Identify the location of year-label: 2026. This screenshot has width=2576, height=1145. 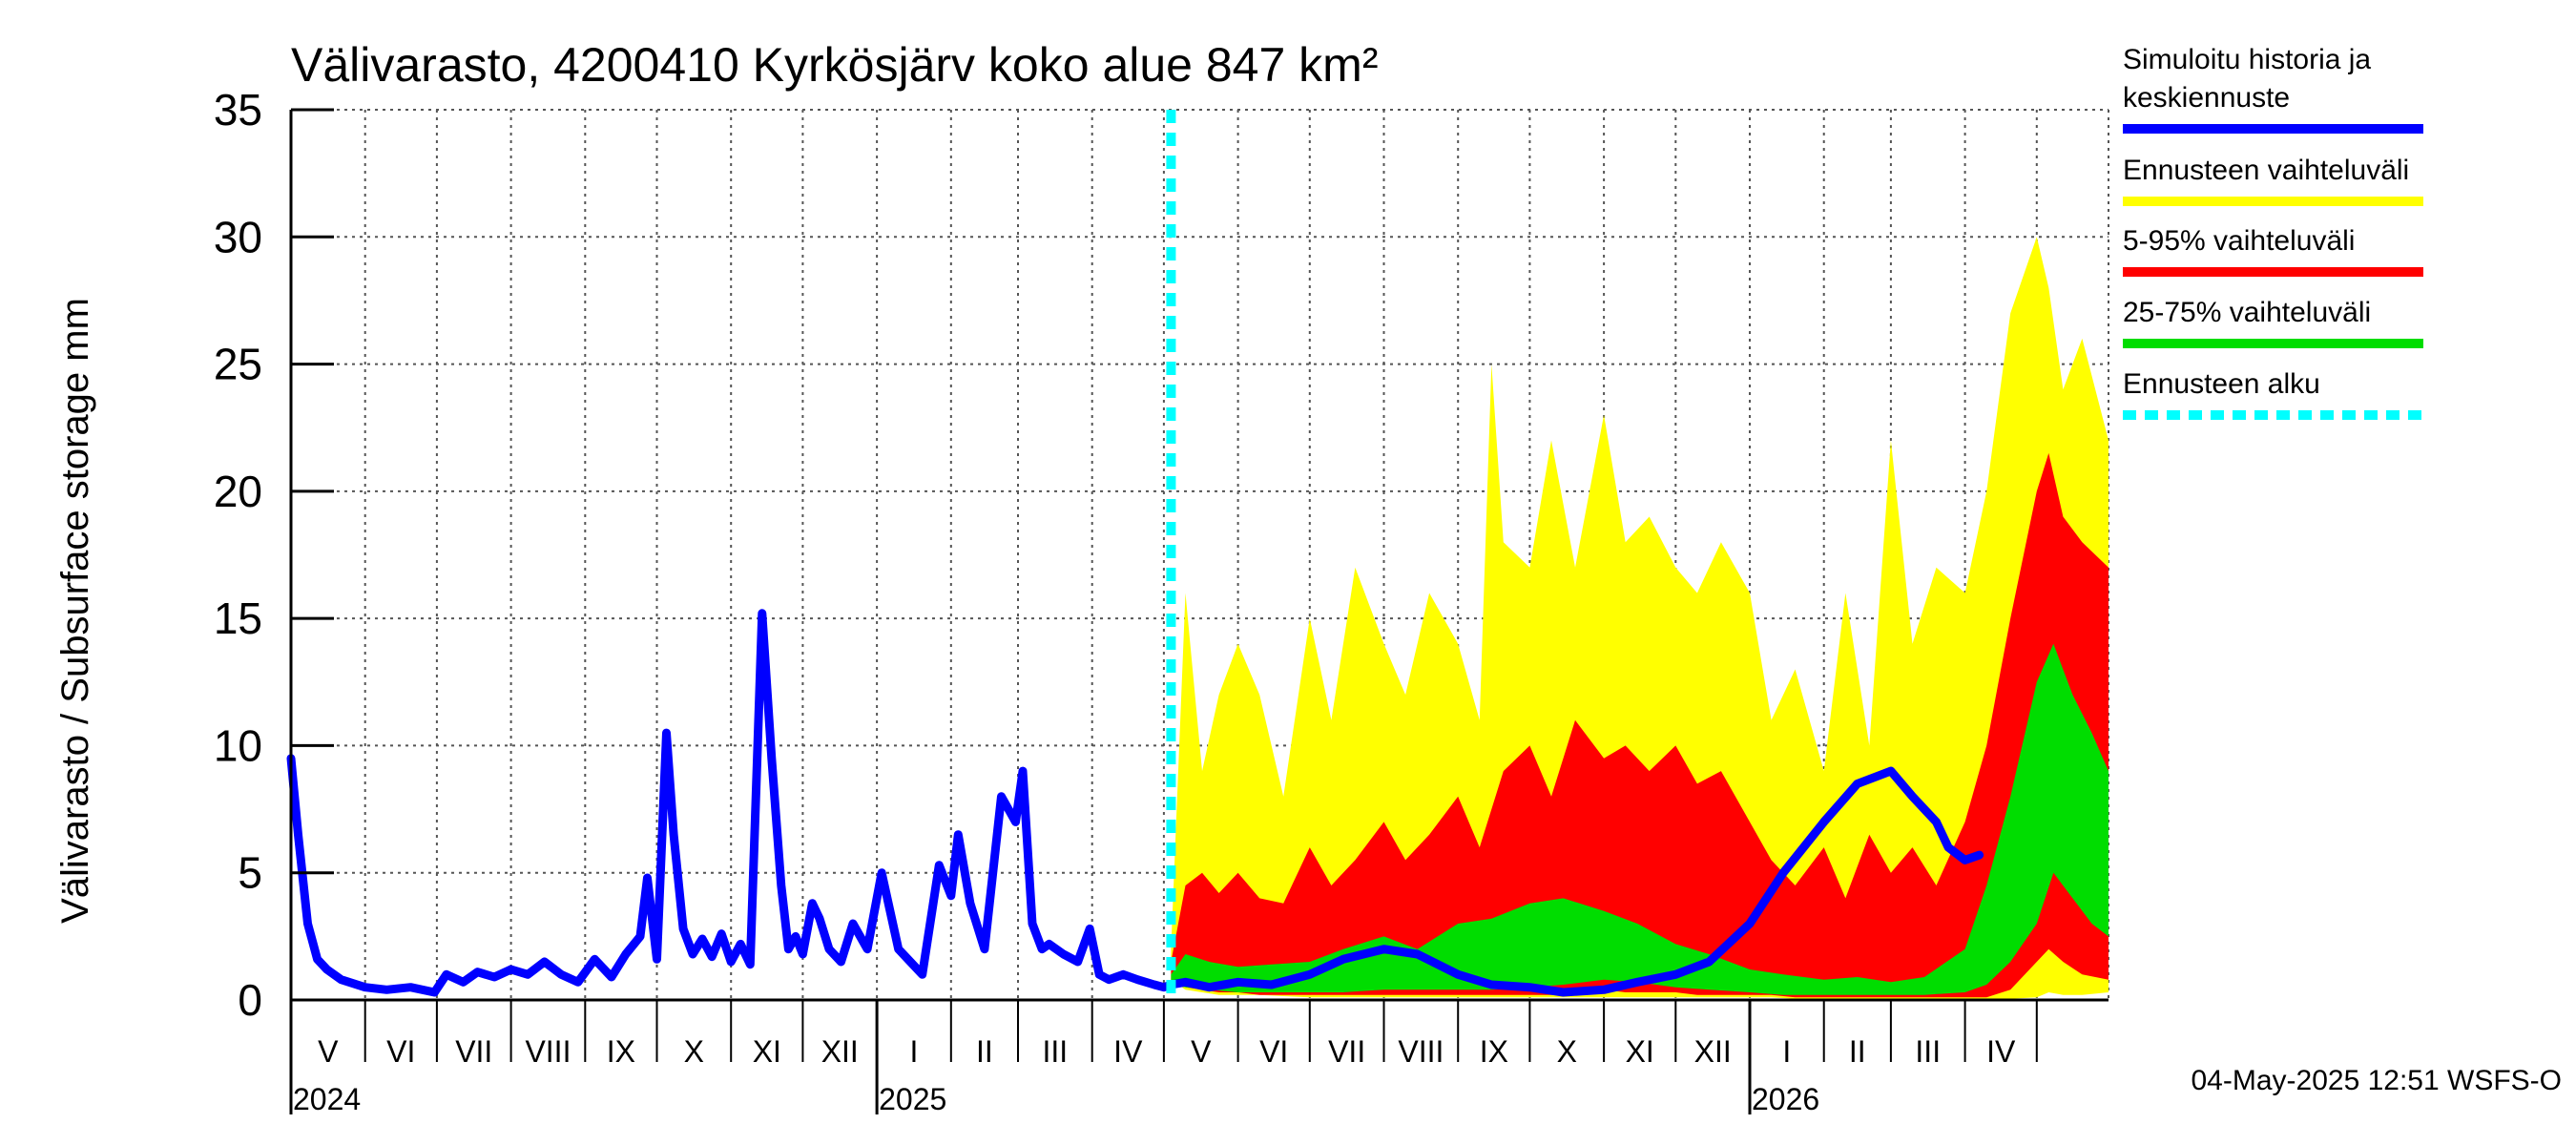
(1785, 1099).